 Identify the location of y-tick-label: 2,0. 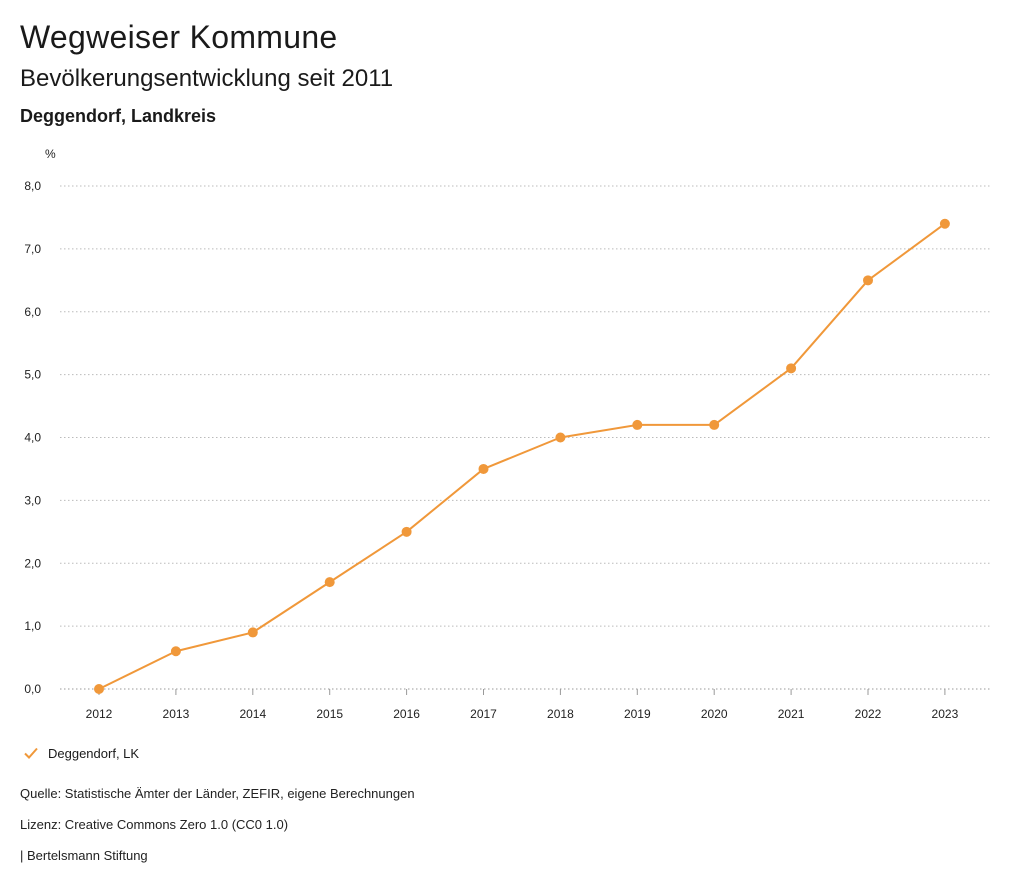
(32, 563).